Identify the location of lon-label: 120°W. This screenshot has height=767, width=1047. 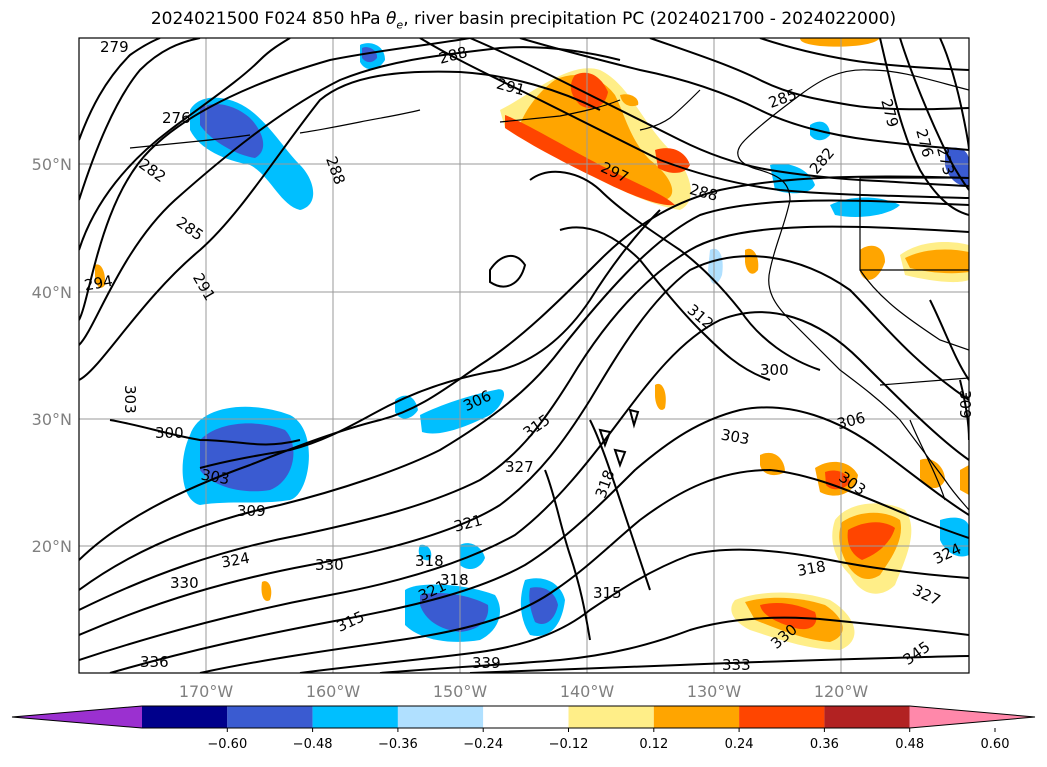
(841, 691).